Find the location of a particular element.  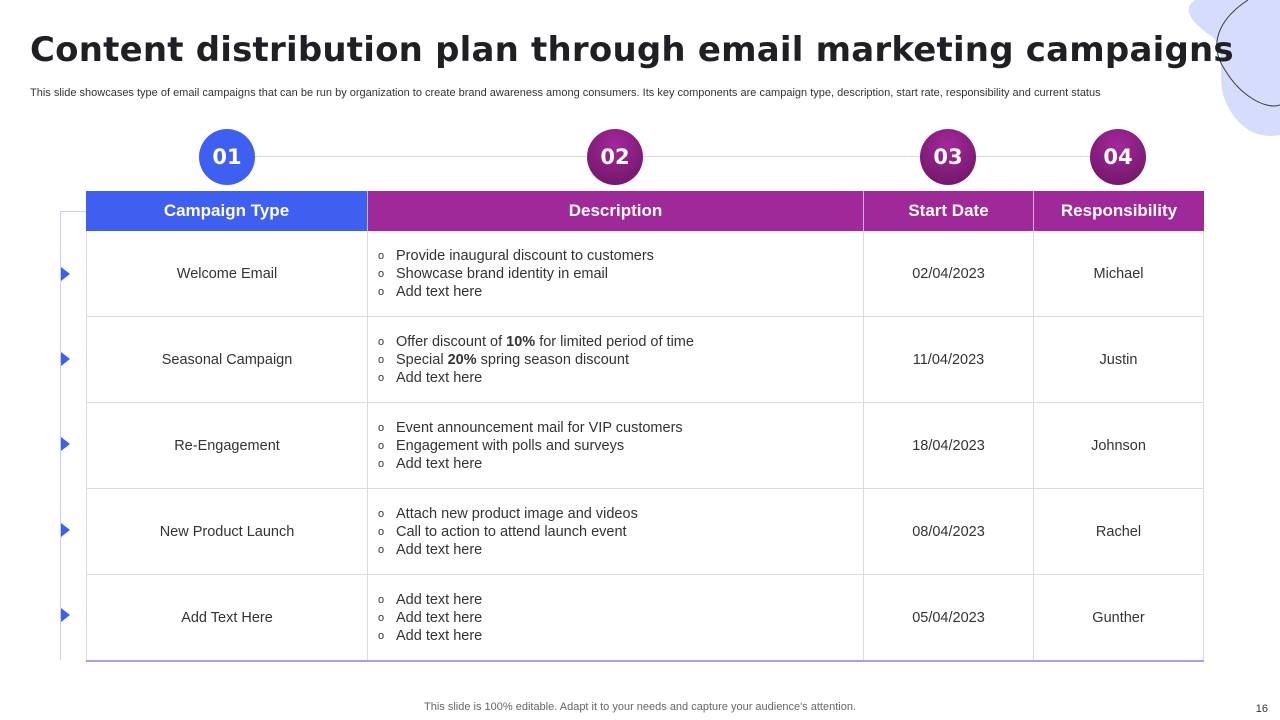

responsibility-cell: Justin is located at coordinates (1119, 359).